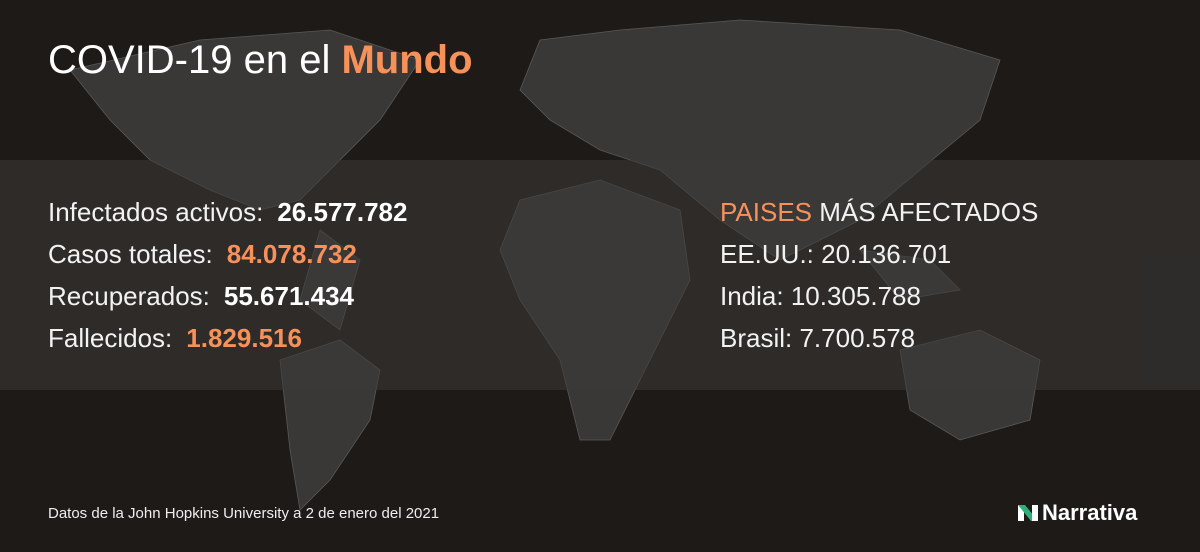  What do you see at coordinates (110, 338) in the screenshot?
I see `stat-label: Fallecidos:` at bounding box center [110, 338].